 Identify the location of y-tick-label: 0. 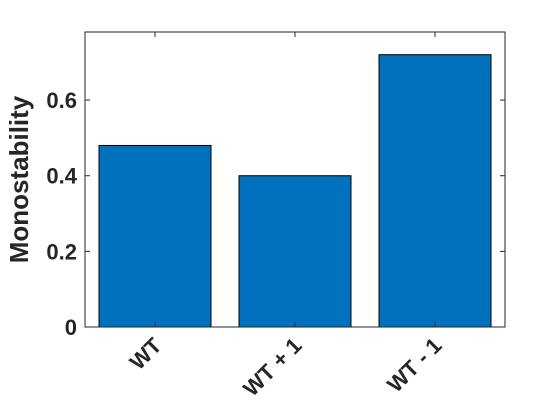
(71, 327).